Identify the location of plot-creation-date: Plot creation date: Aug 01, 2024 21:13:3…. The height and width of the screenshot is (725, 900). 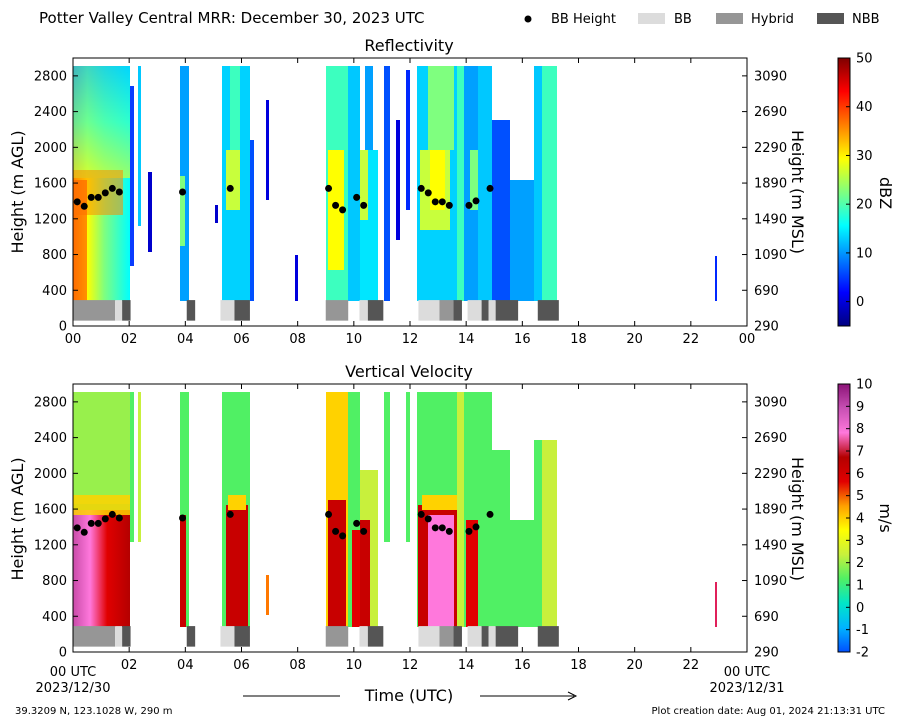
(768, 711).